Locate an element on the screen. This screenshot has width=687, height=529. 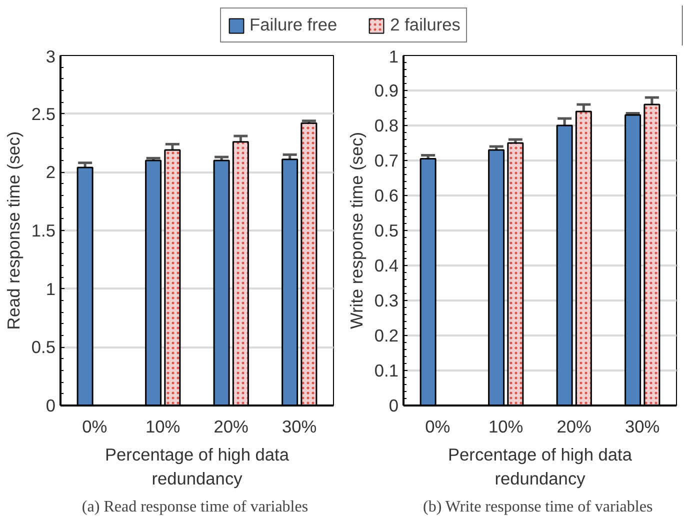
y-tick-label: 0.9 is located at coordinates (386, 90).